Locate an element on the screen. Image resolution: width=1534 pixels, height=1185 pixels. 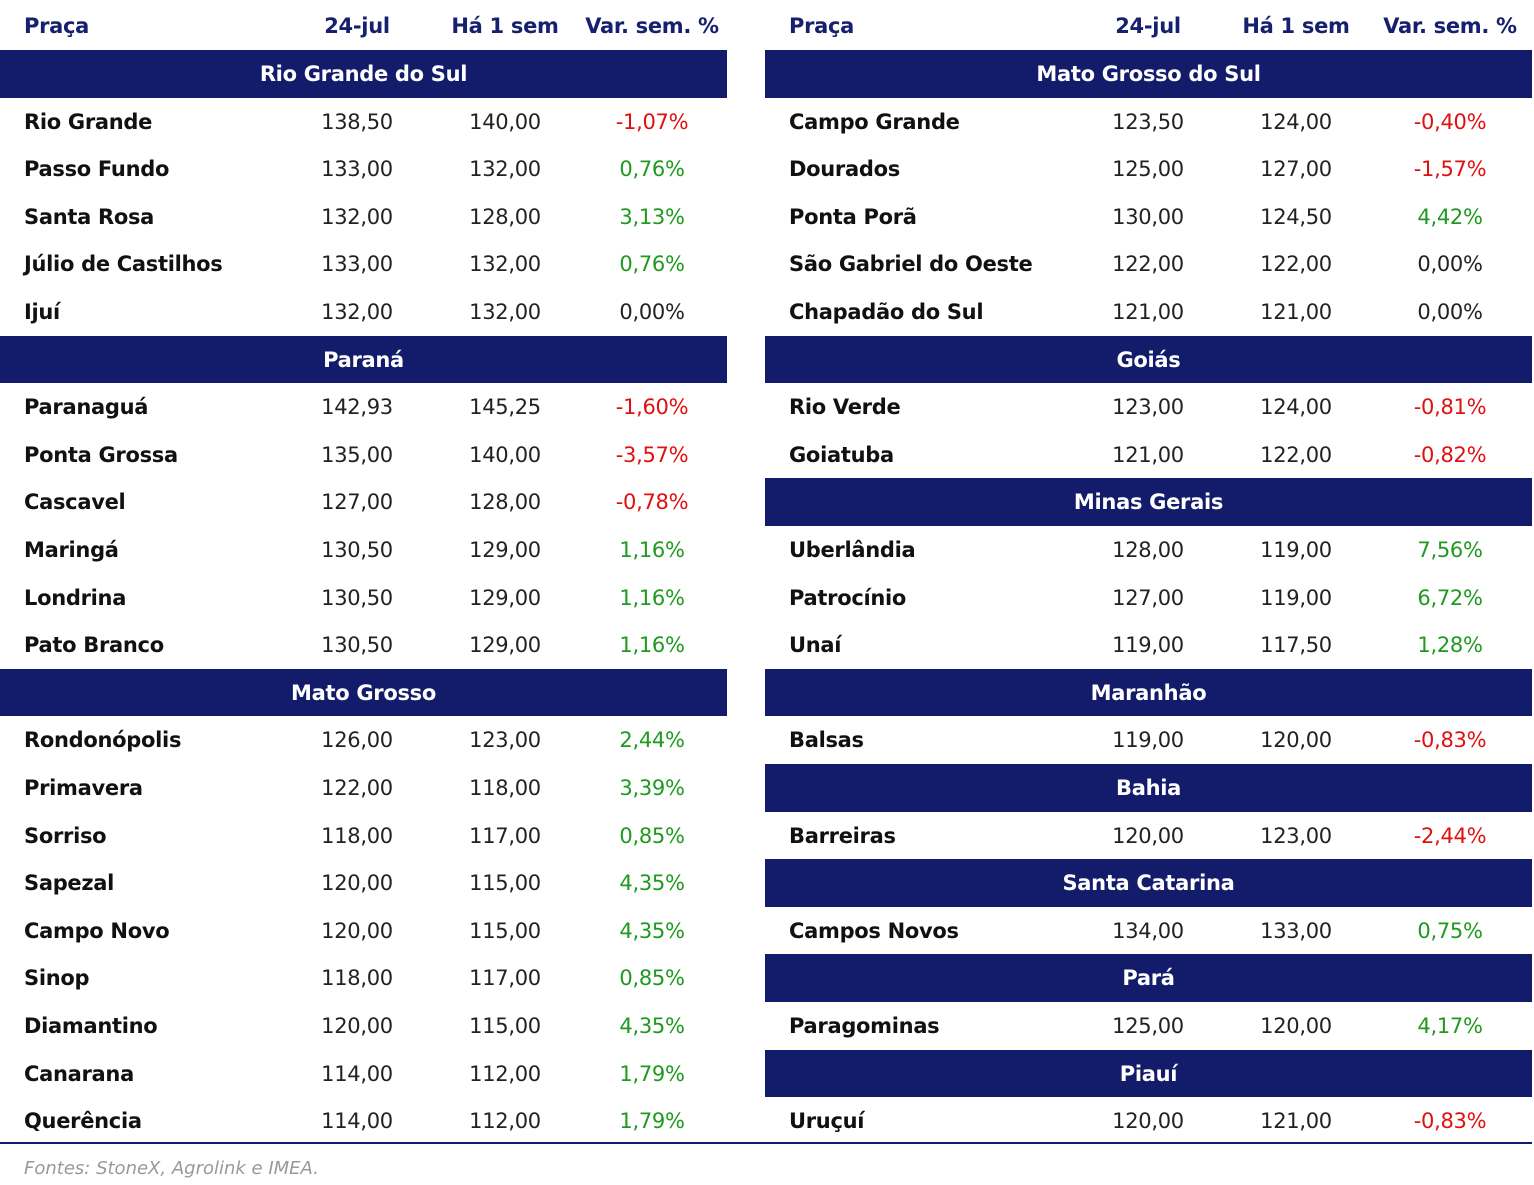
place-name: Querência is located at coordinates (83, 1121).